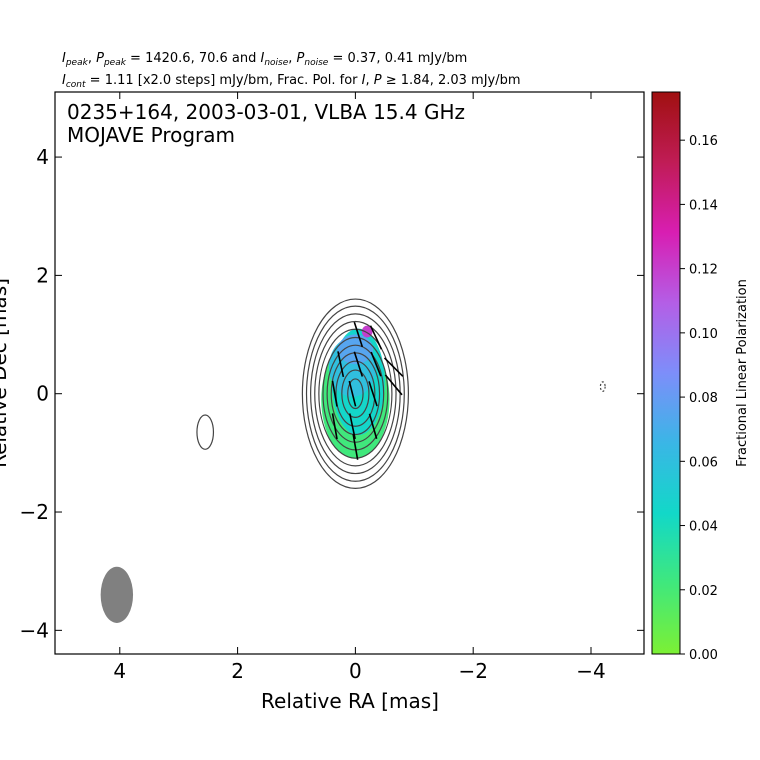 This screenshot has width=760, height=760. I want to click on x-tick-label-2: 0, so click(355, 671).